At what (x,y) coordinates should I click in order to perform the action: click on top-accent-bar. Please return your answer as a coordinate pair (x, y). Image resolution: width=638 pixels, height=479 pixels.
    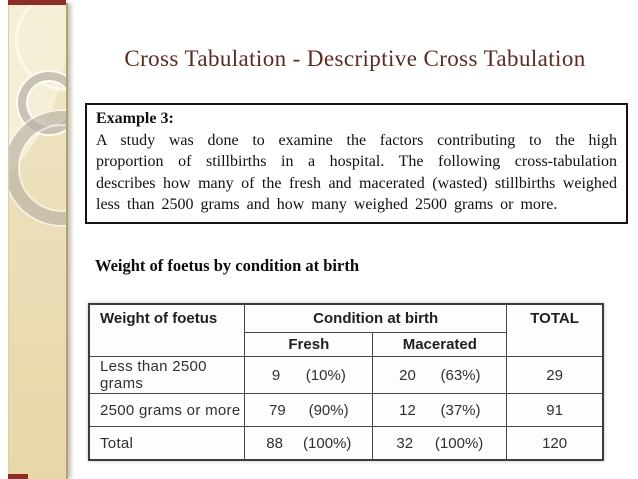
    Looking at the image, I should click on (37, 2).